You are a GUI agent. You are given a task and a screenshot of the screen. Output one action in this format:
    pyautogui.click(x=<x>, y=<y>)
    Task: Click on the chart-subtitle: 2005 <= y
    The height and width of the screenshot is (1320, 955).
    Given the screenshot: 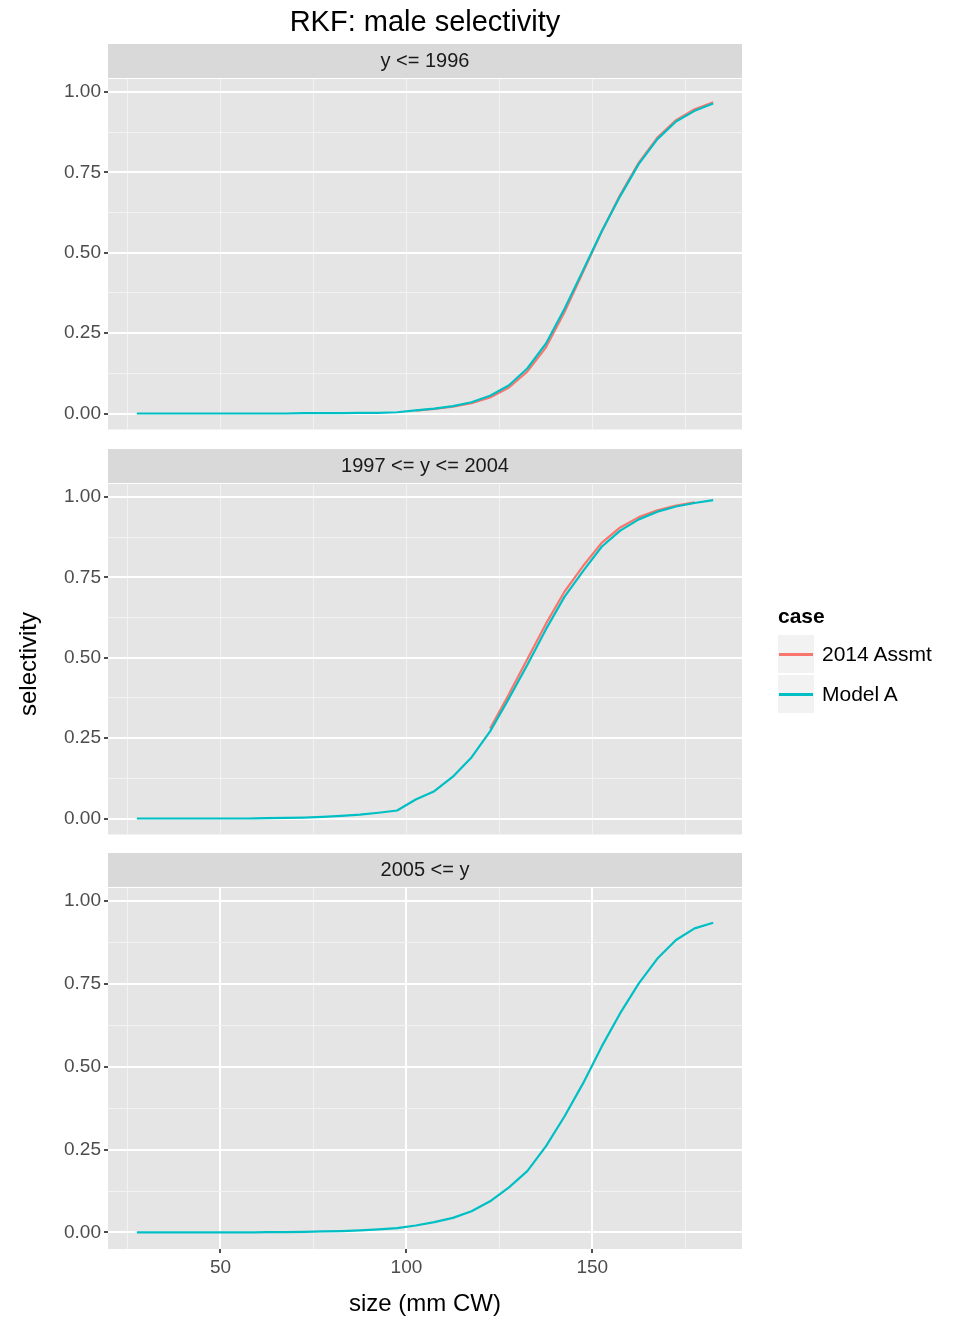 What is the action you would take?
    pyautogui.click(x=425, y=869)
    